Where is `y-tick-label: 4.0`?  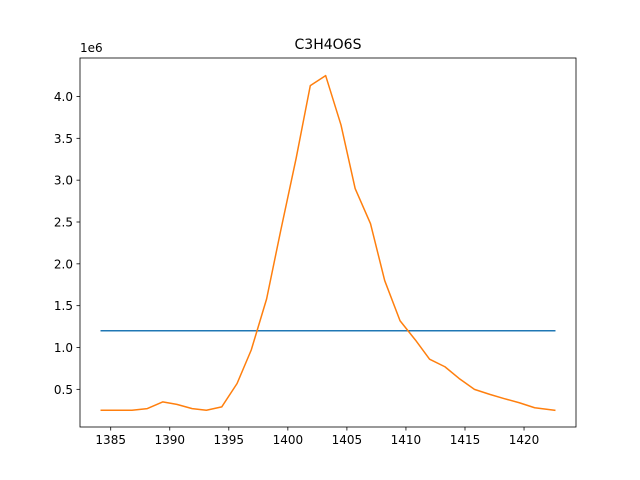
y-tick-label: 4.0 is located at coordinates (63, 97).